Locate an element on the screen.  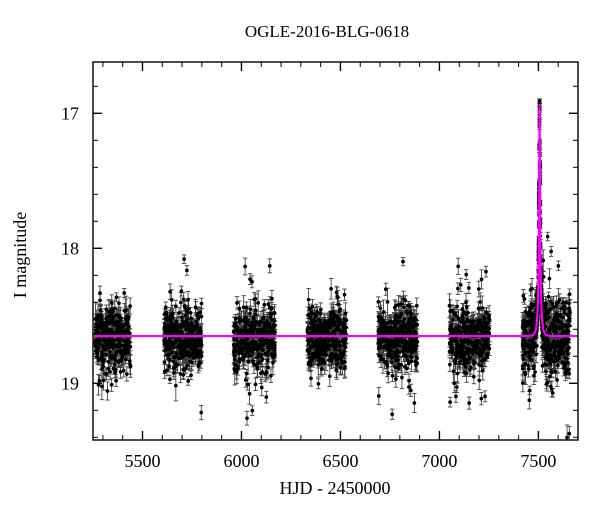
y-tick-label: 17 is located at coordinates (70, 113).